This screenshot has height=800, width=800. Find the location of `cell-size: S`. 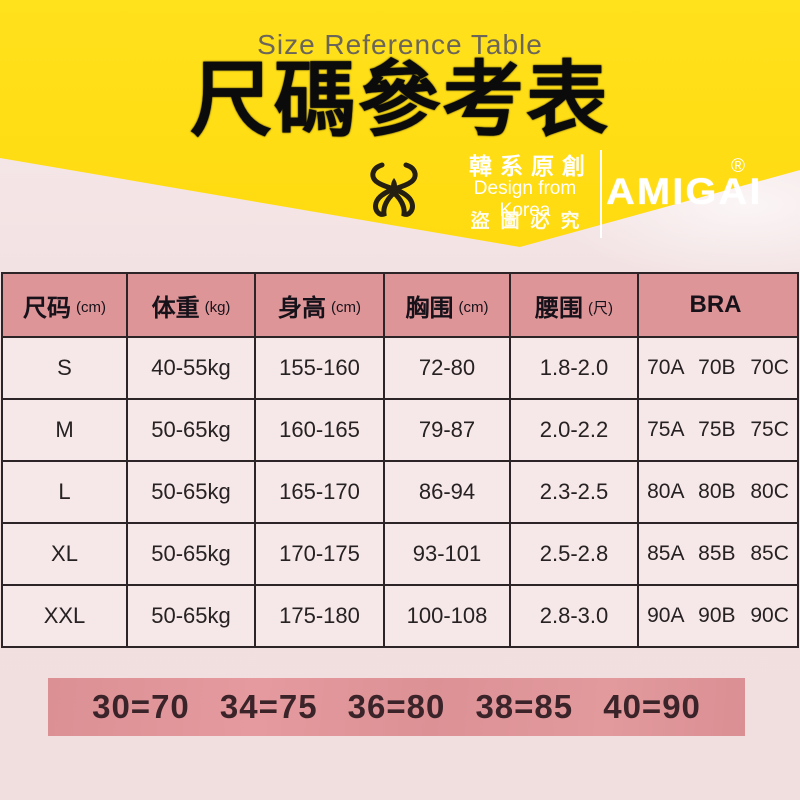

cell-size: S is located at coordinates (65, 369).